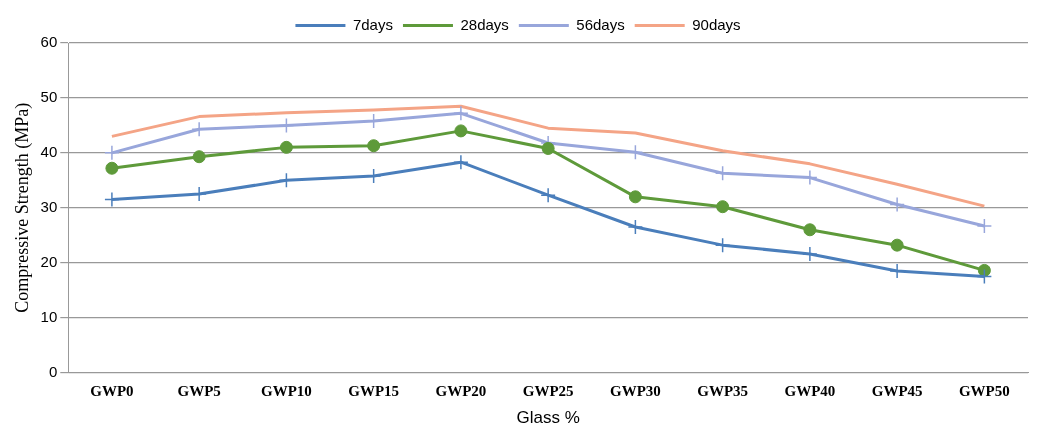  I want to click on x-tick-label: GWP10, so click(286, 391).